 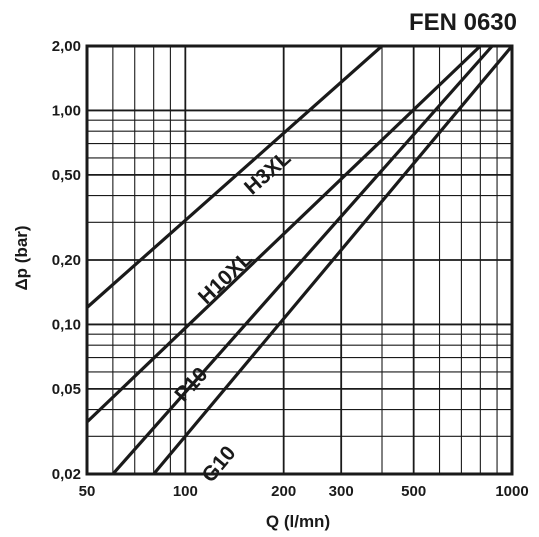 I want to click on y-tick-label: 2,00, so click(x=66, y=46).